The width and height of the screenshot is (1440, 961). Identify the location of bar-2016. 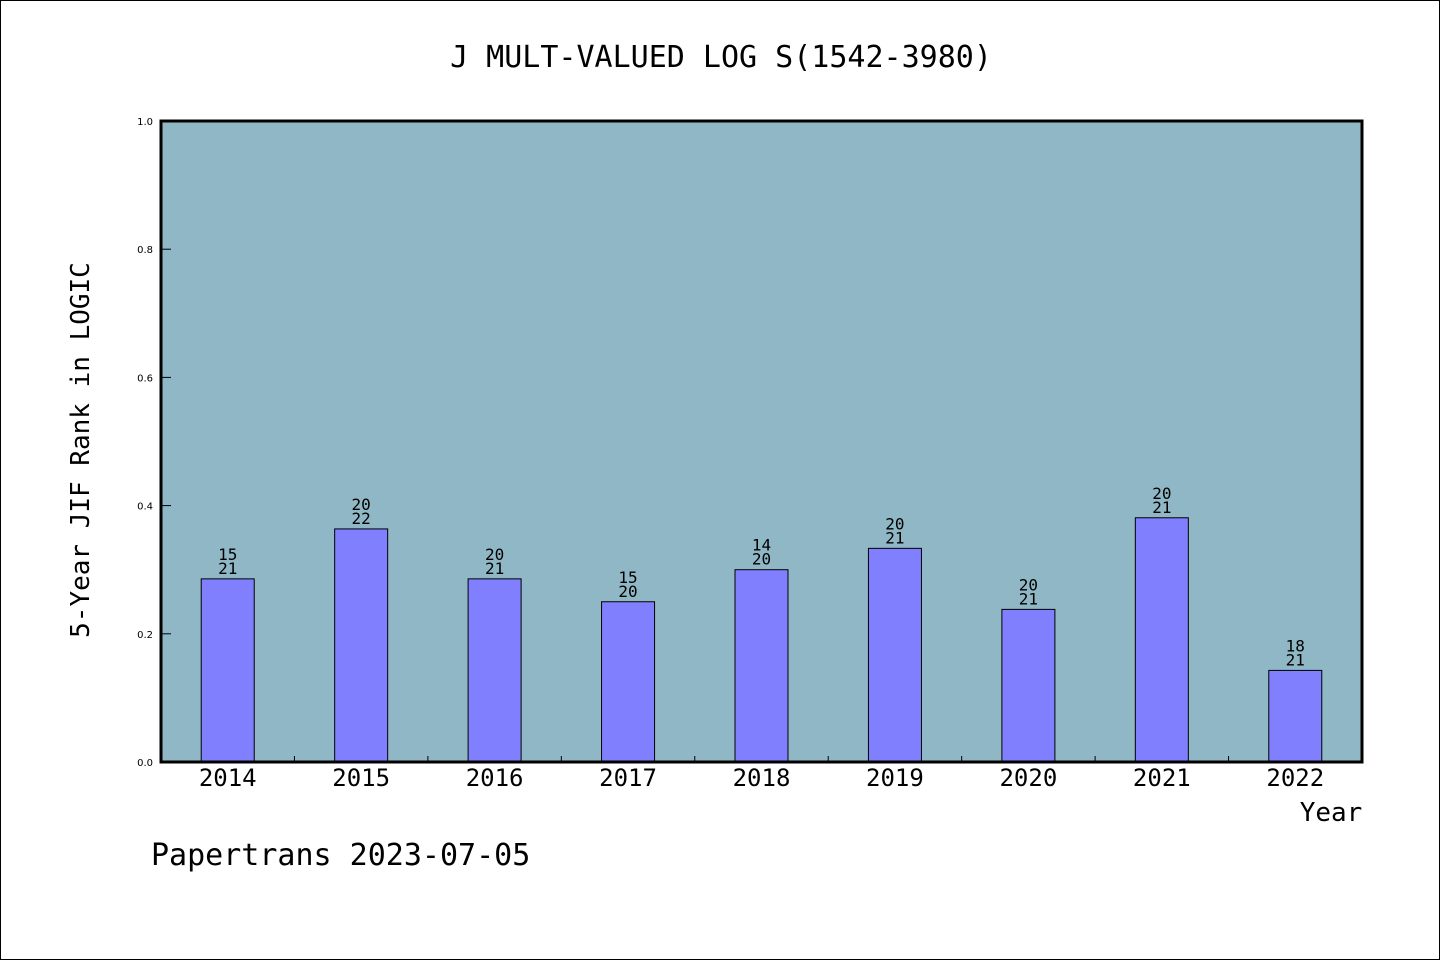
(494, 670).